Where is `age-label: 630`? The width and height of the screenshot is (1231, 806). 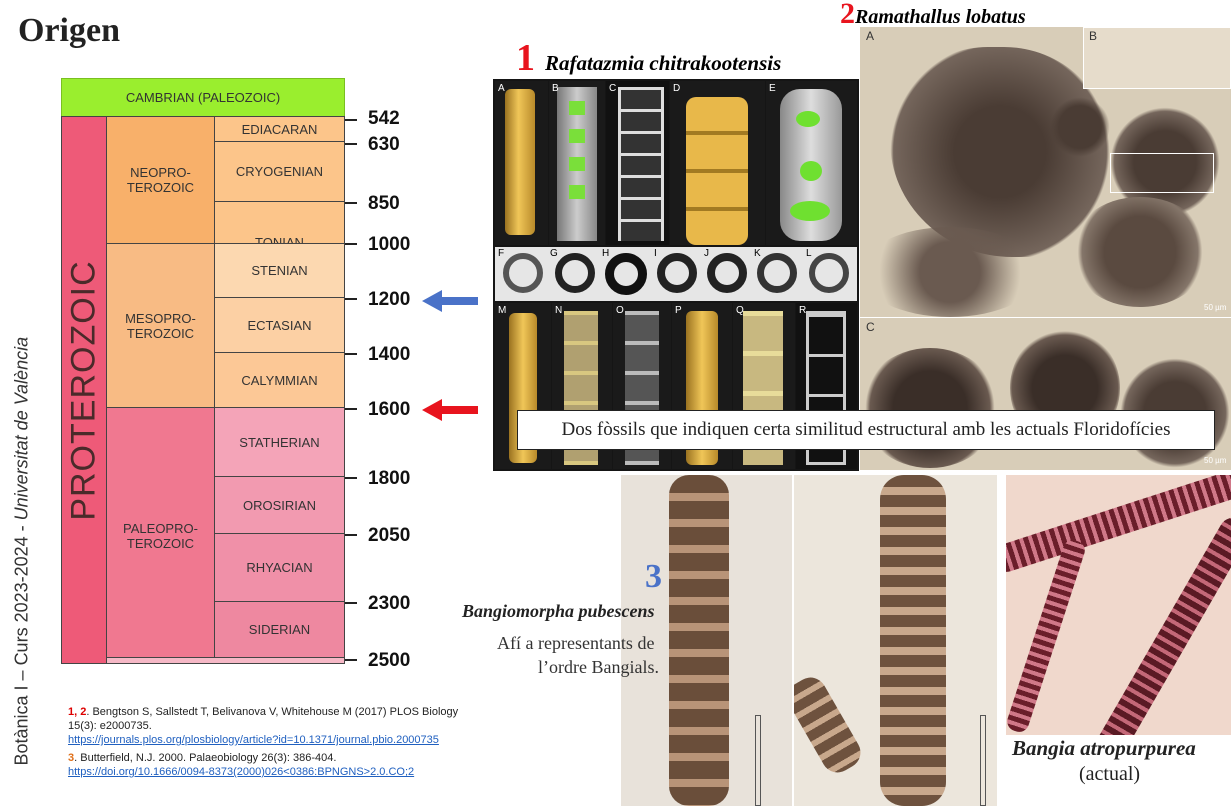
age-label: 630 is located at coordinates (384, 144).